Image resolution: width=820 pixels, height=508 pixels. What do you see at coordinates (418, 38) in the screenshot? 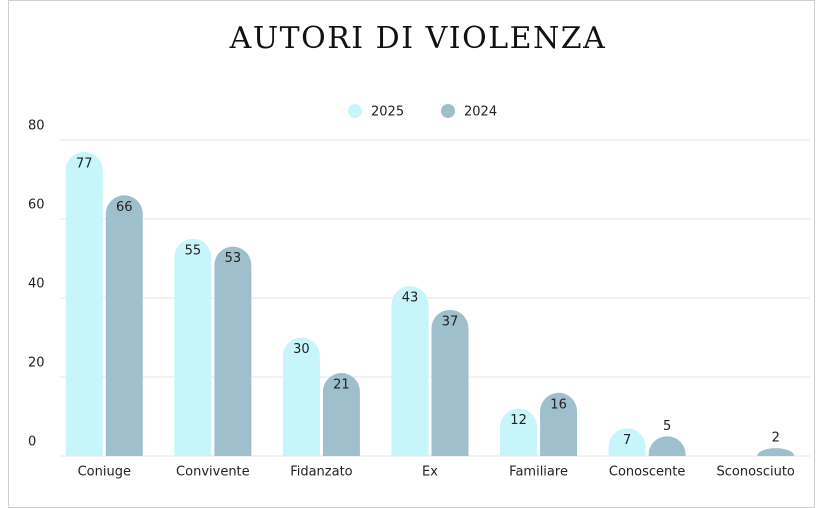
I see `chart-title: AUTORI DI VIOLENZA` at bounding box center [418, 38].